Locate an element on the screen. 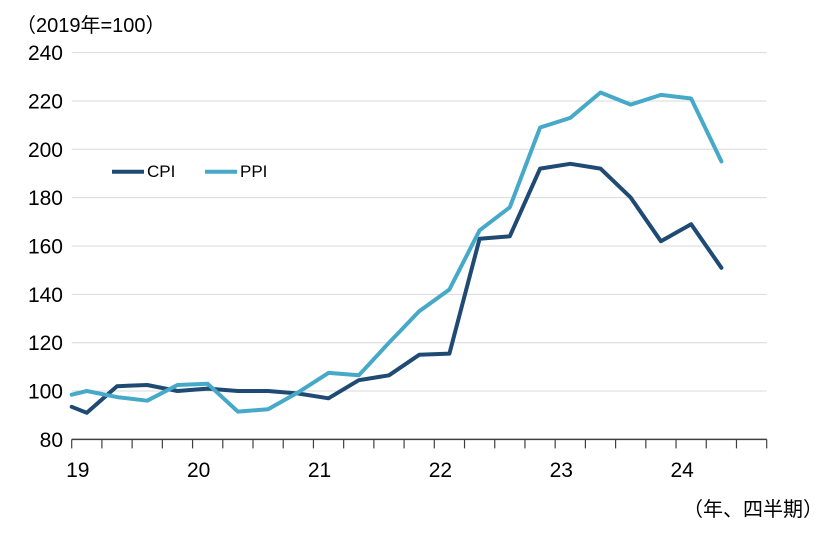  y-tick-label: 140 is located at coordinates (45, 295).